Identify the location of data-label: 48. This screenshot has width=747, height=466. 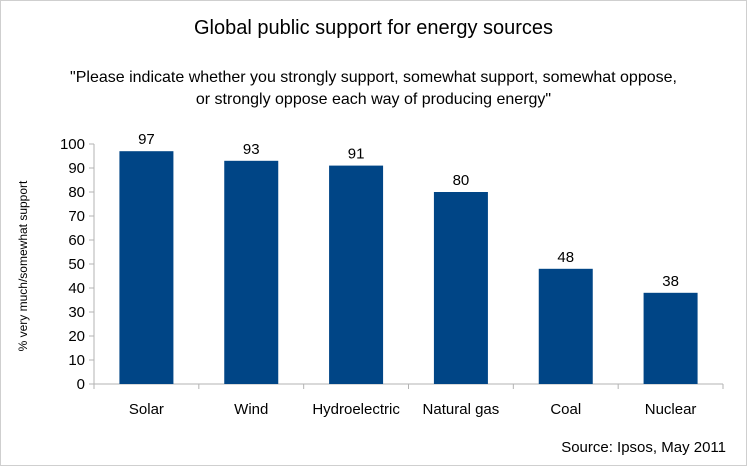
(565, 257).